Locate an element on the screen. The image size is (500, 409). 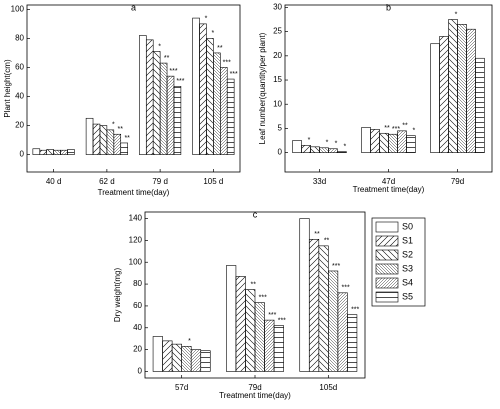
x-tick-label: 57d is located at coordinates (181, 387).